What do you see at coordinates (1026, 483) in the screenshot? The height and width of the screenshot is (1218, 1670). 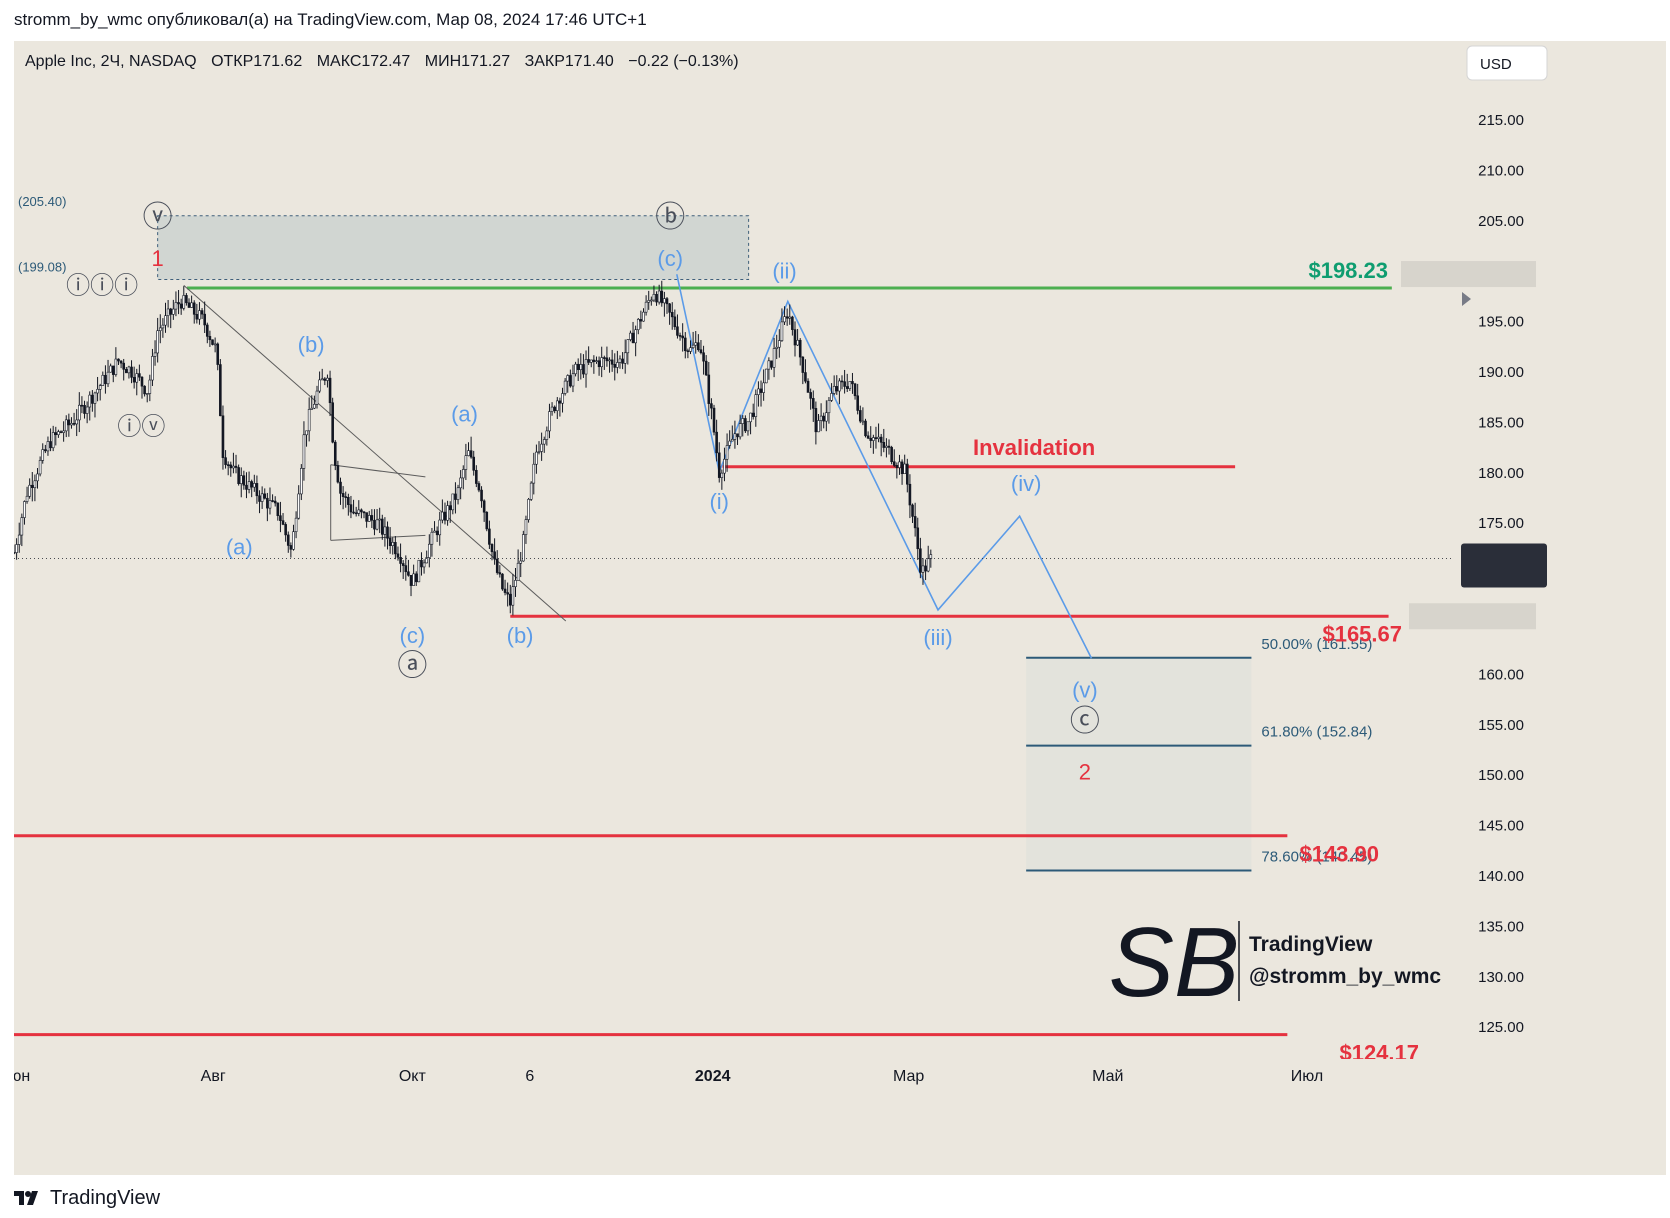 I see `wave-label: (iv)` at bounding box center [1026, 483].